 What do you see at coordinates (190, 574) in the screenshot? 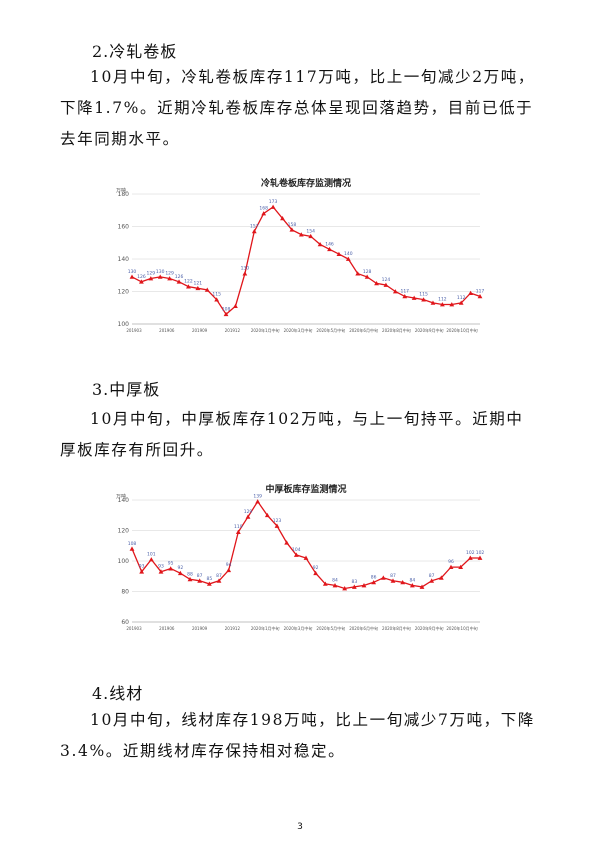
I see `data-label: 88` at bounding box center [190, 574].